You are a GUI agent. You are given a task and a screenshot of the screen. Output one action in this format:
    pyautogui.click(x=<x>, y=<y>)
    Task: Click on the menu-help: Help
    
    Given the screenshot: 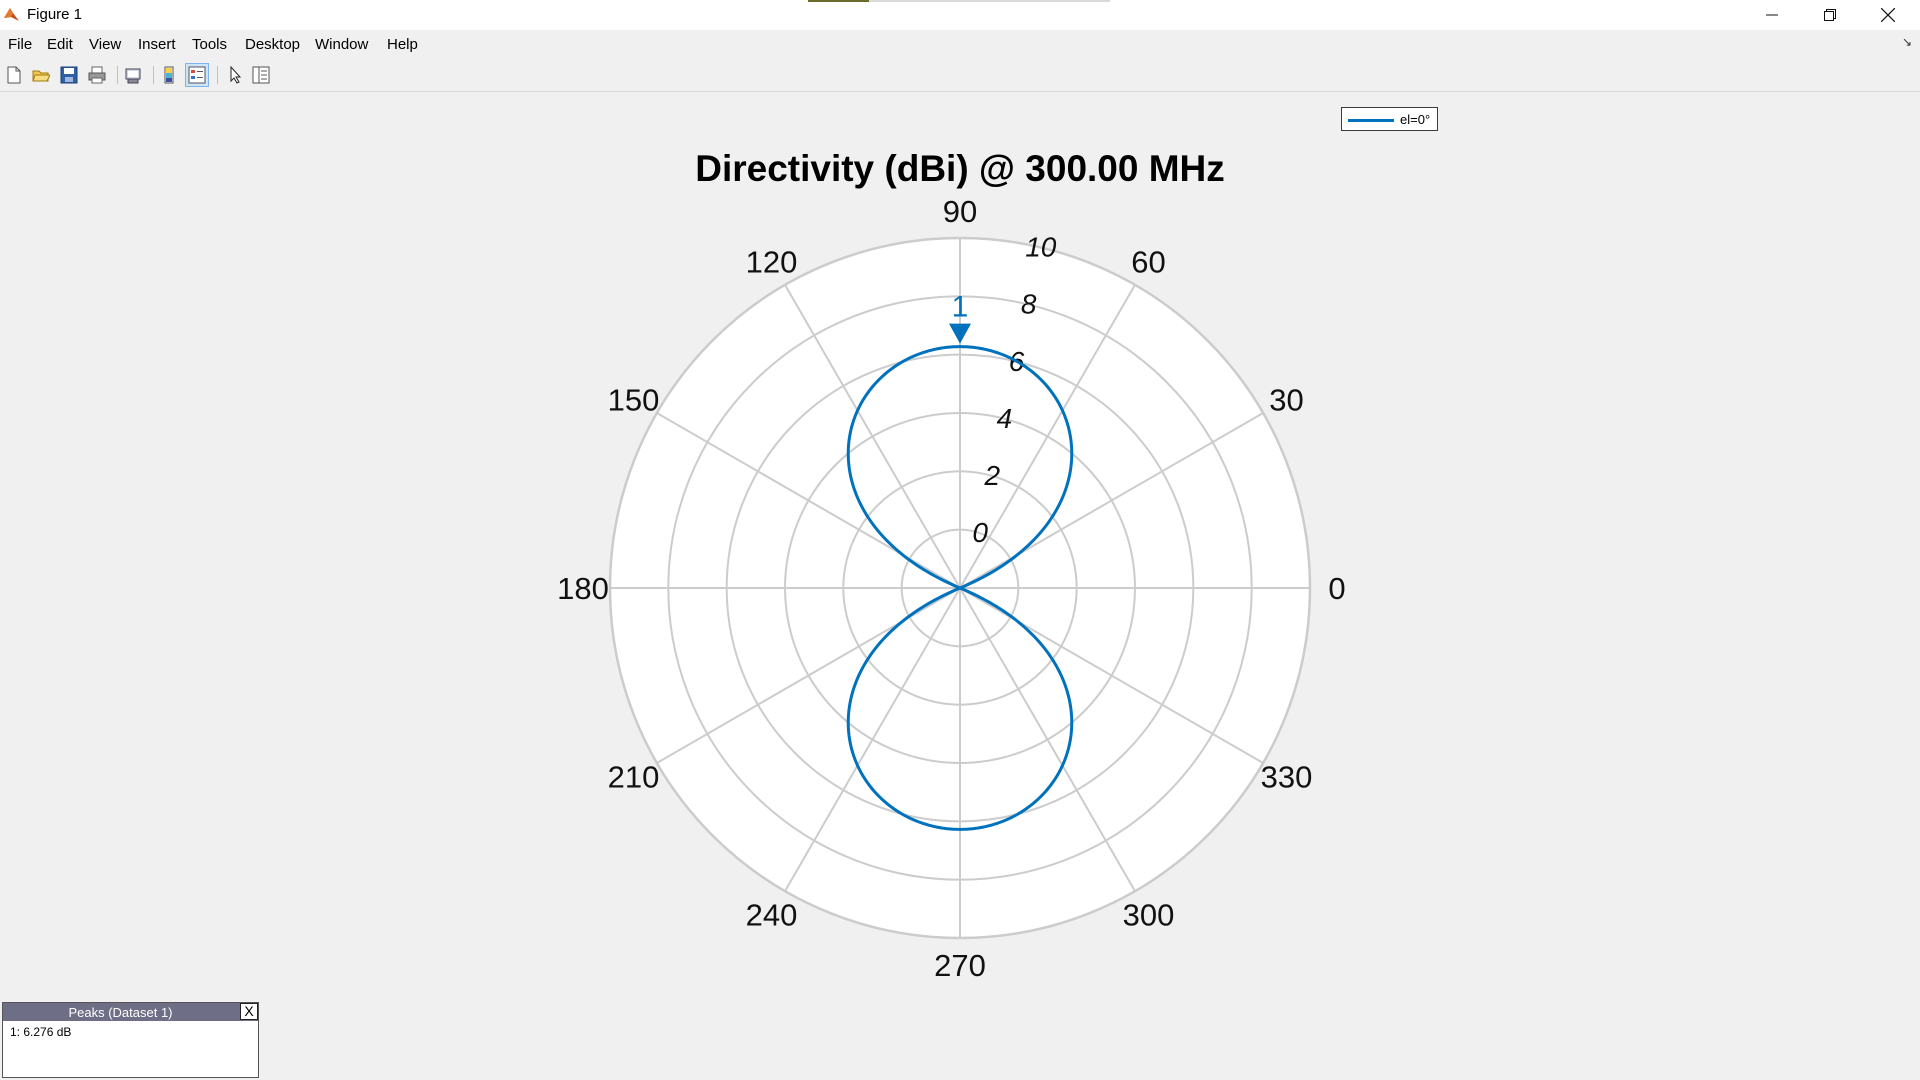 What is the action you would take?
    pyautogui.click(x=402, y=44)
    